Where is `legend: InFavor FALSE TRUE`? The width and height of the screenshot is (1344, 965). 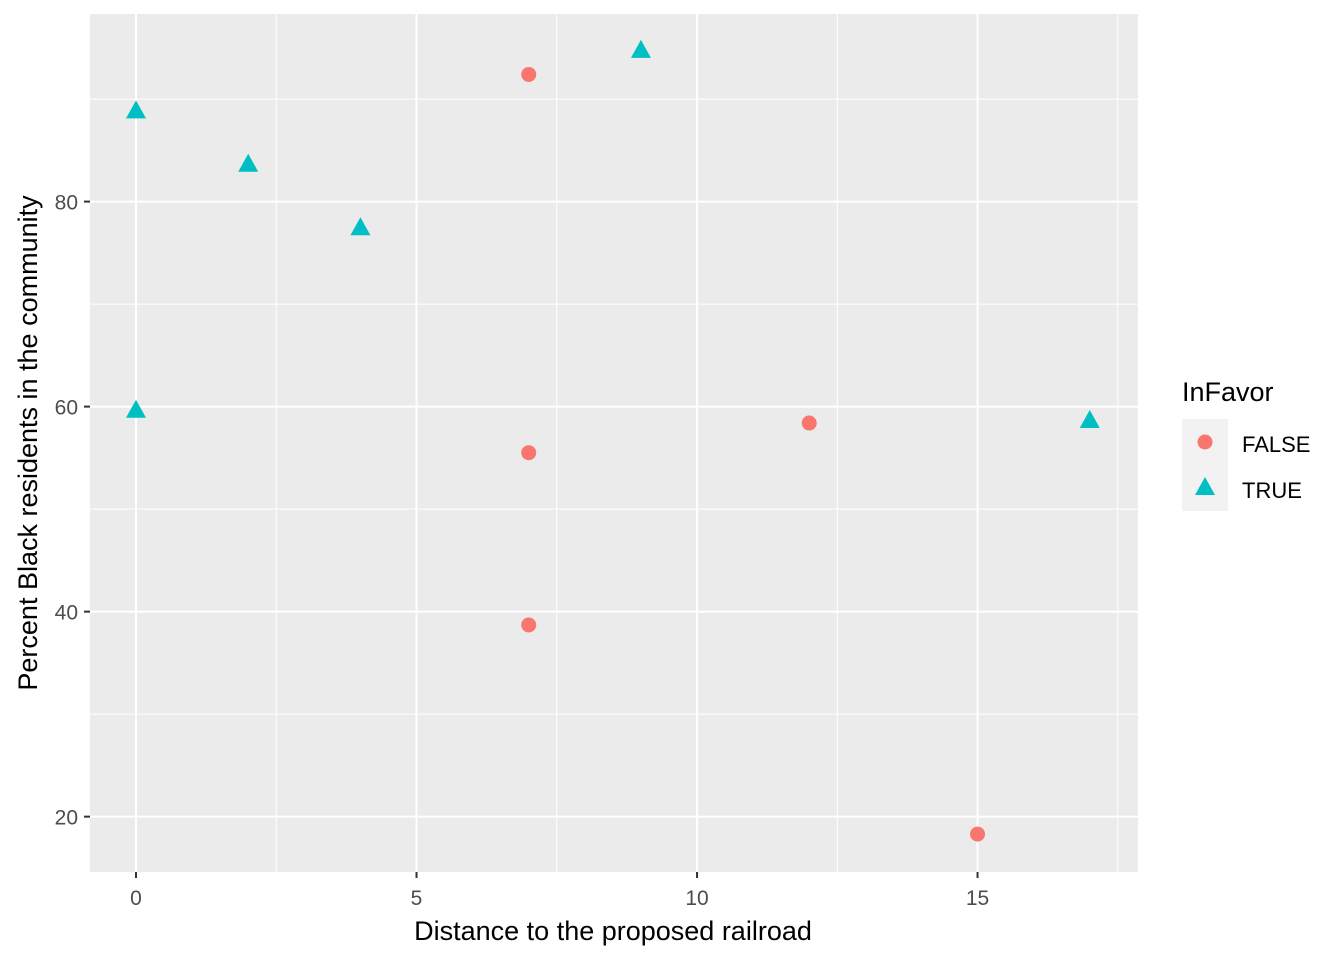 legend: InFavor FALSE TRUE is located at coordinates (1246, 444).